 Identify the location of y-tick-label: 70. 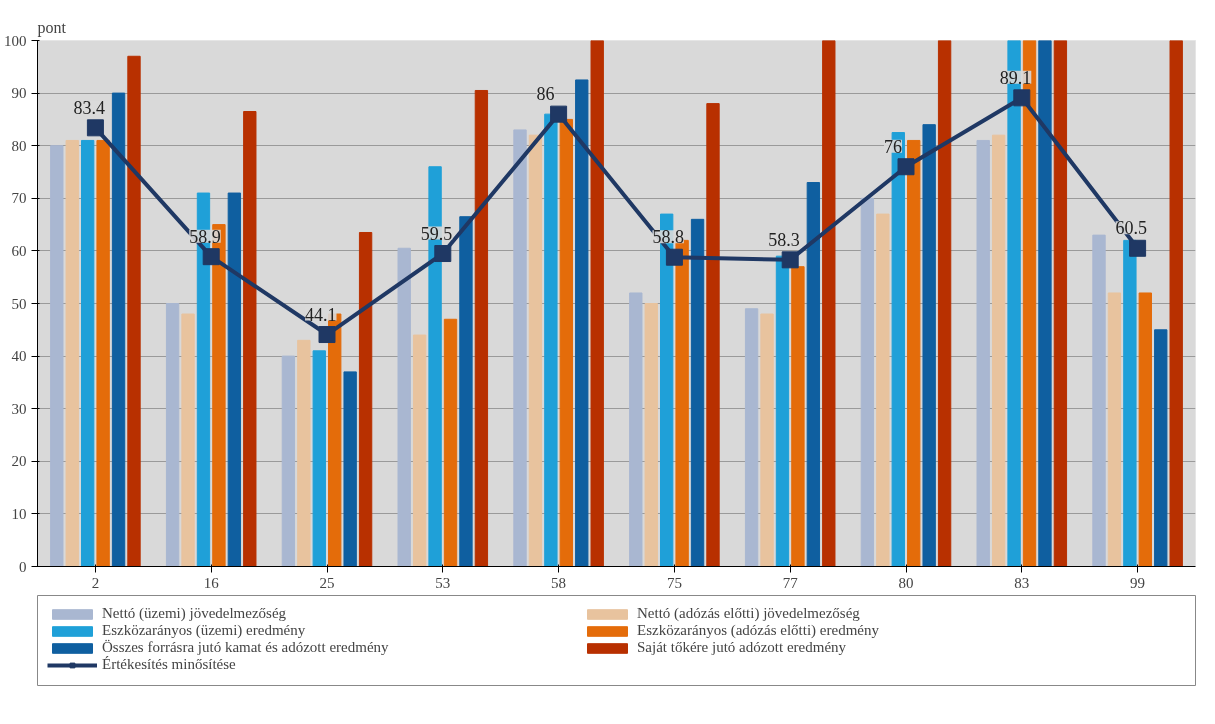
(19, 198).